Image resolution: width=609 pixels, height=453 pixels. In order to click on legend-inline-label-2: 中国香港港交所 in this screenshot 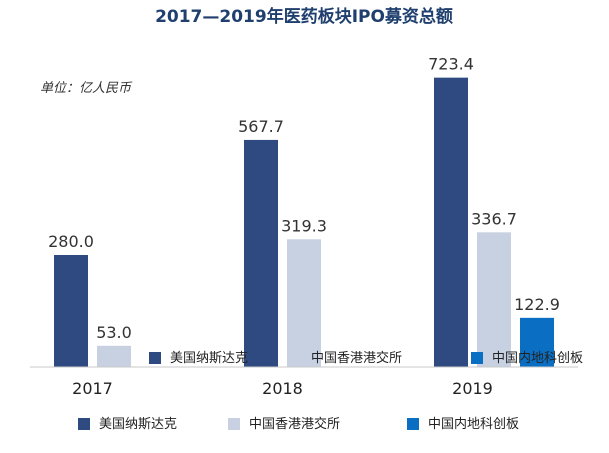, I will do `click(356, 358)`.